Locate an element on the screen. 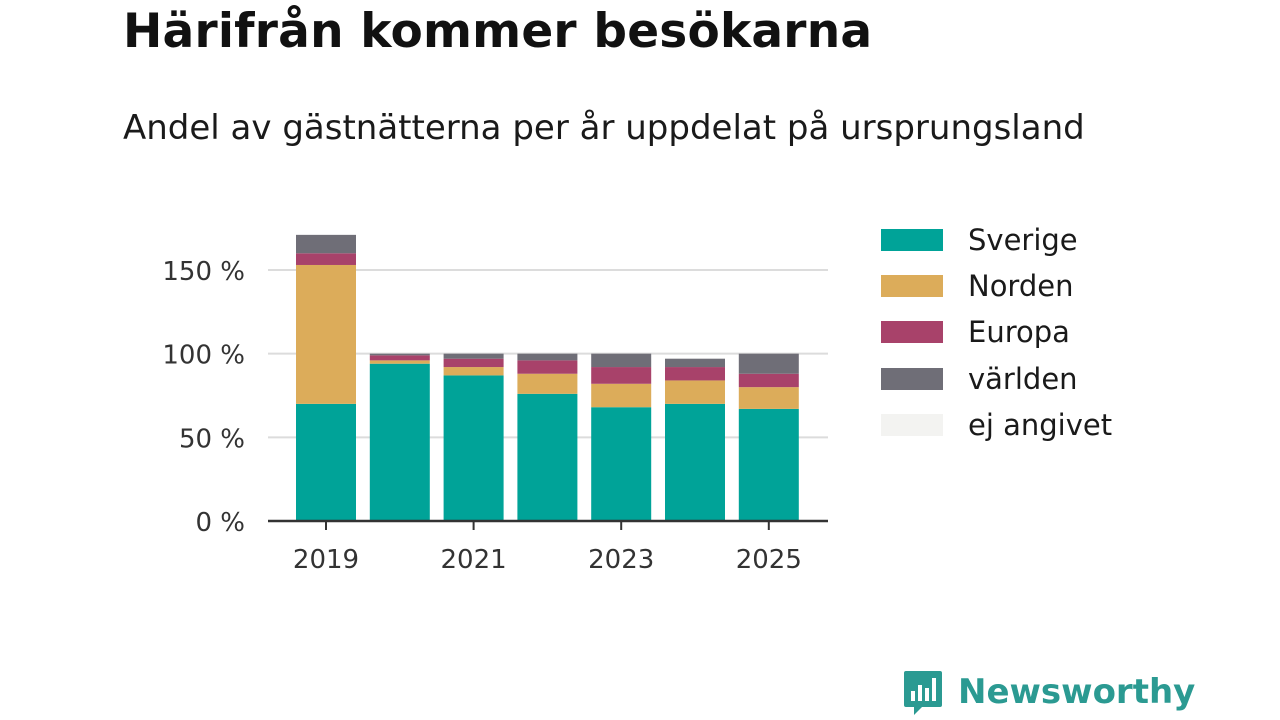 This screenshot has width=1280, height=720. legend-label-norden: Norden is located at coordinates (1021, 286).